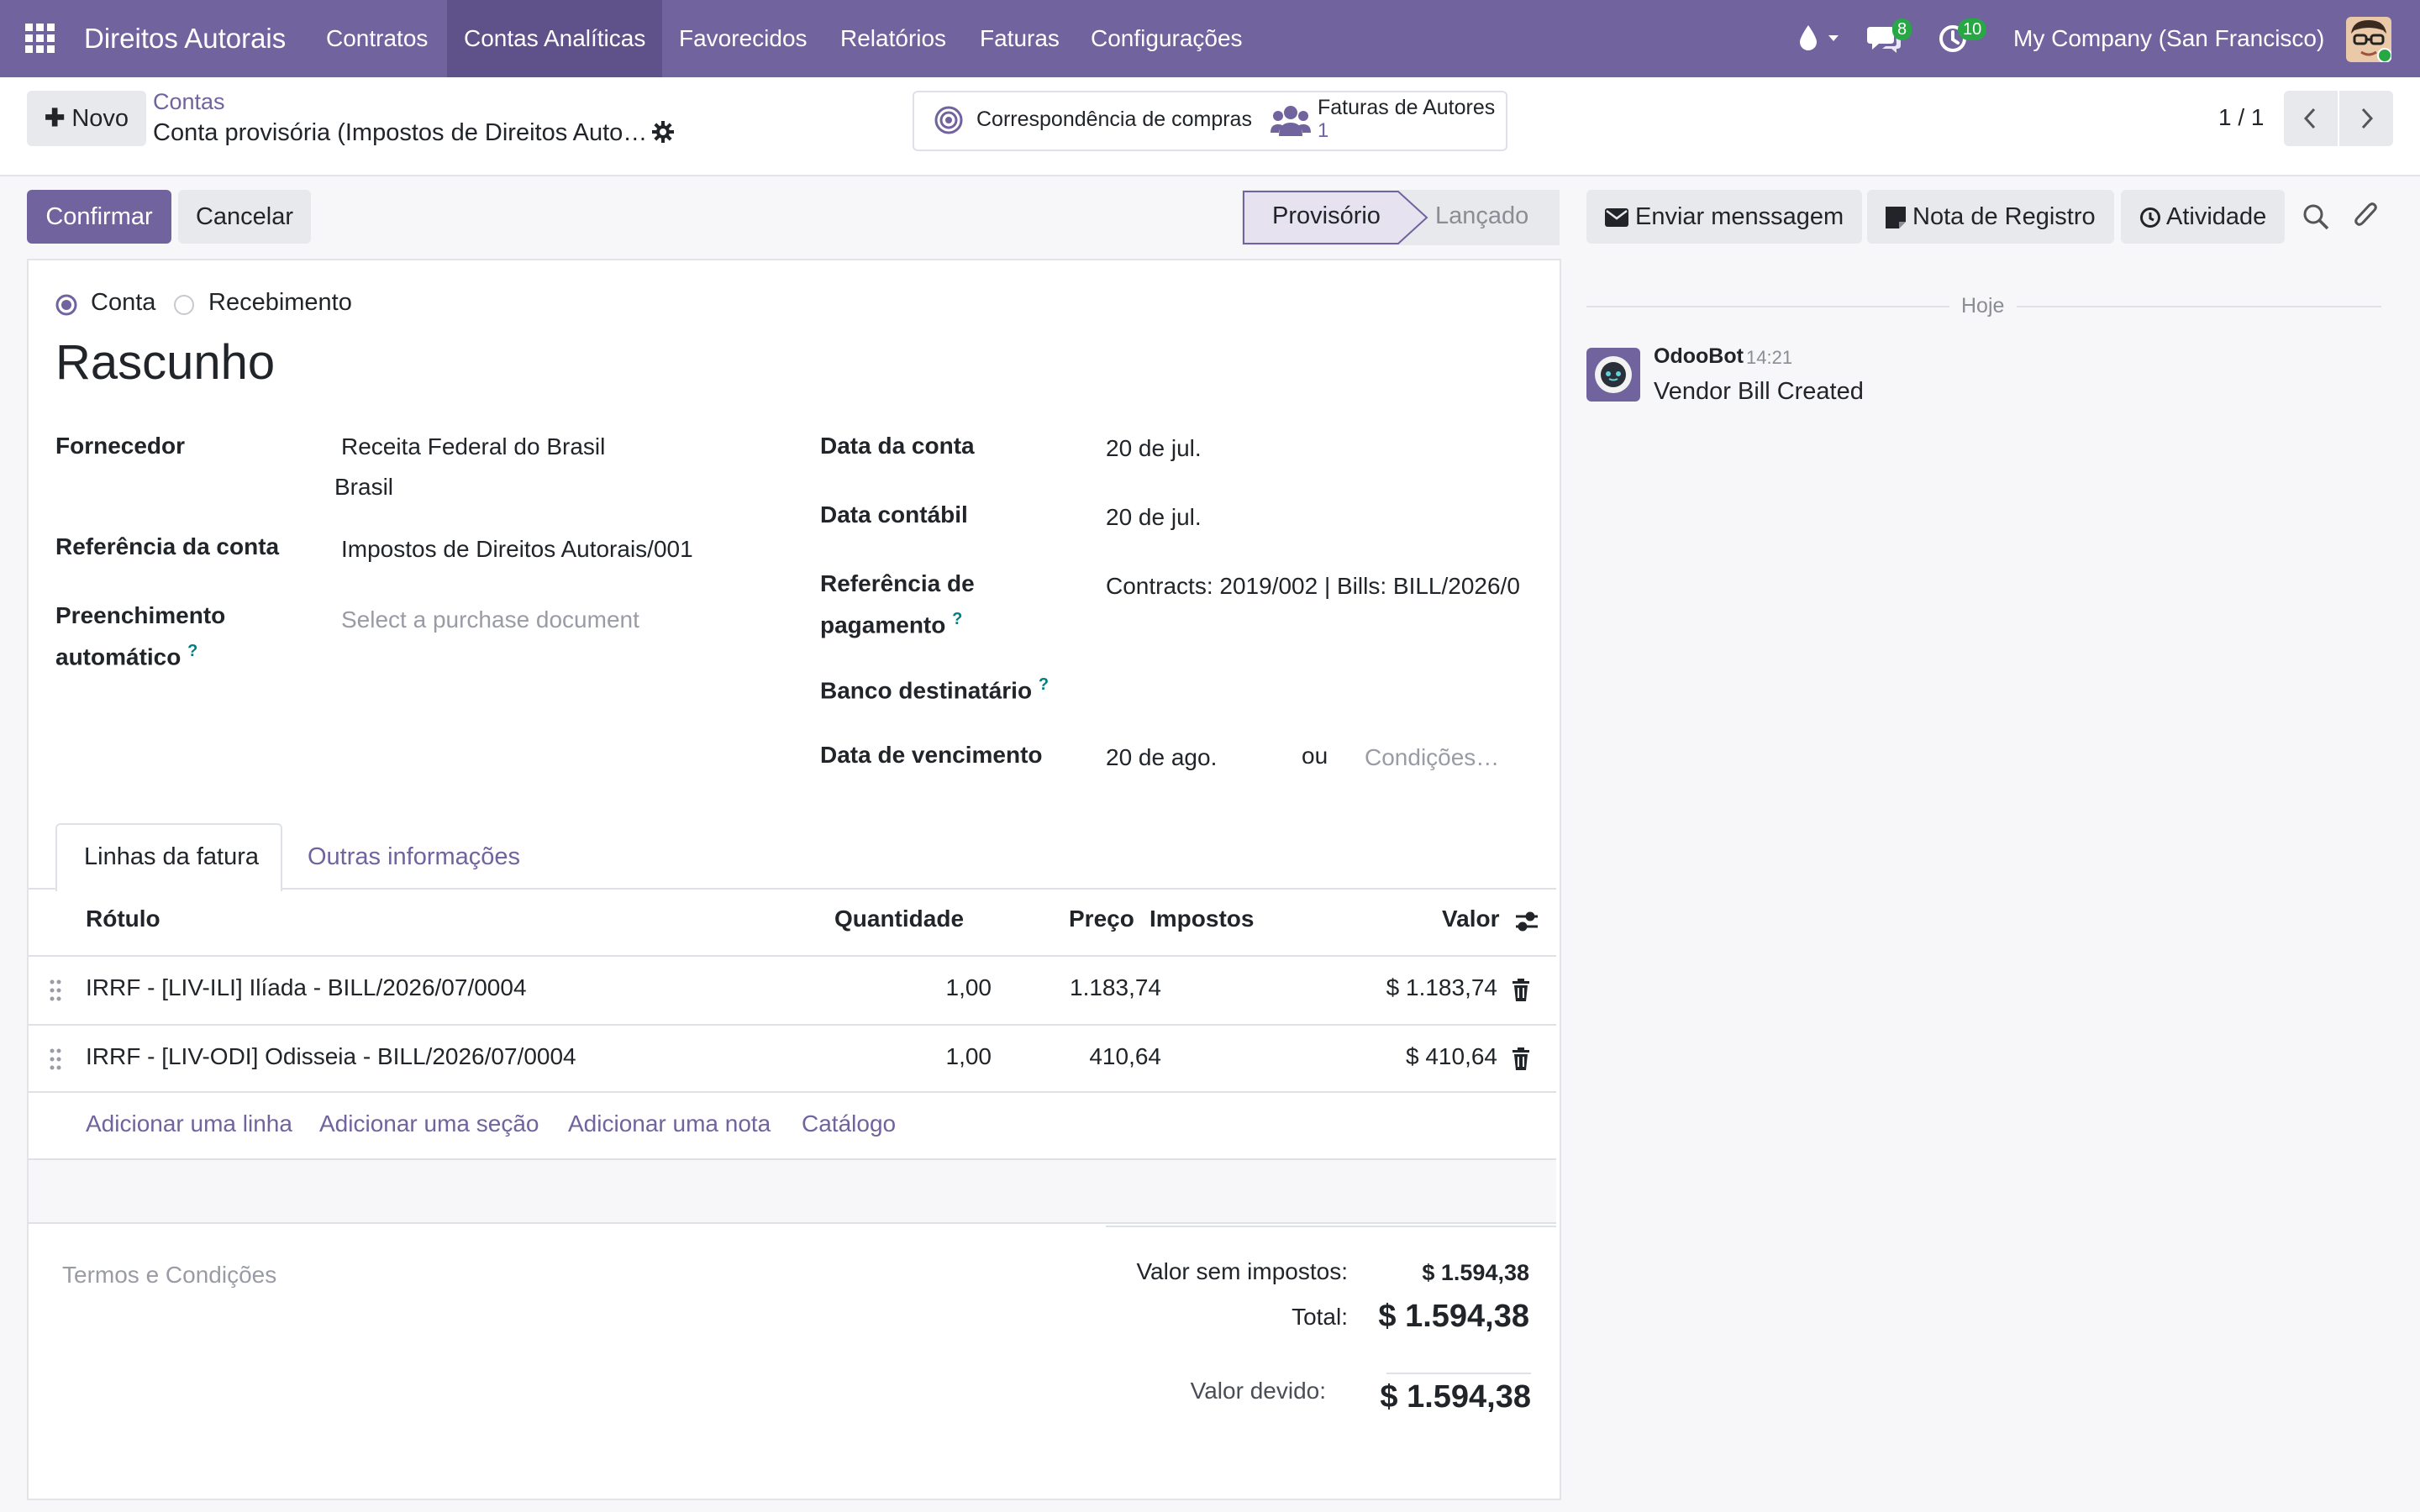 The height and width of the screenshot is (1512, 2420). Describe the element at coordinates (244, 217) in the screenshot. I see `cancel-button: Cancelar` at that location.